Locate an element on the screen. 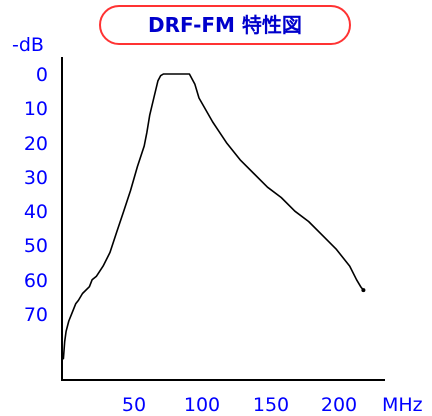  y-axis-label: -dB is located at coordinates (28, 45).